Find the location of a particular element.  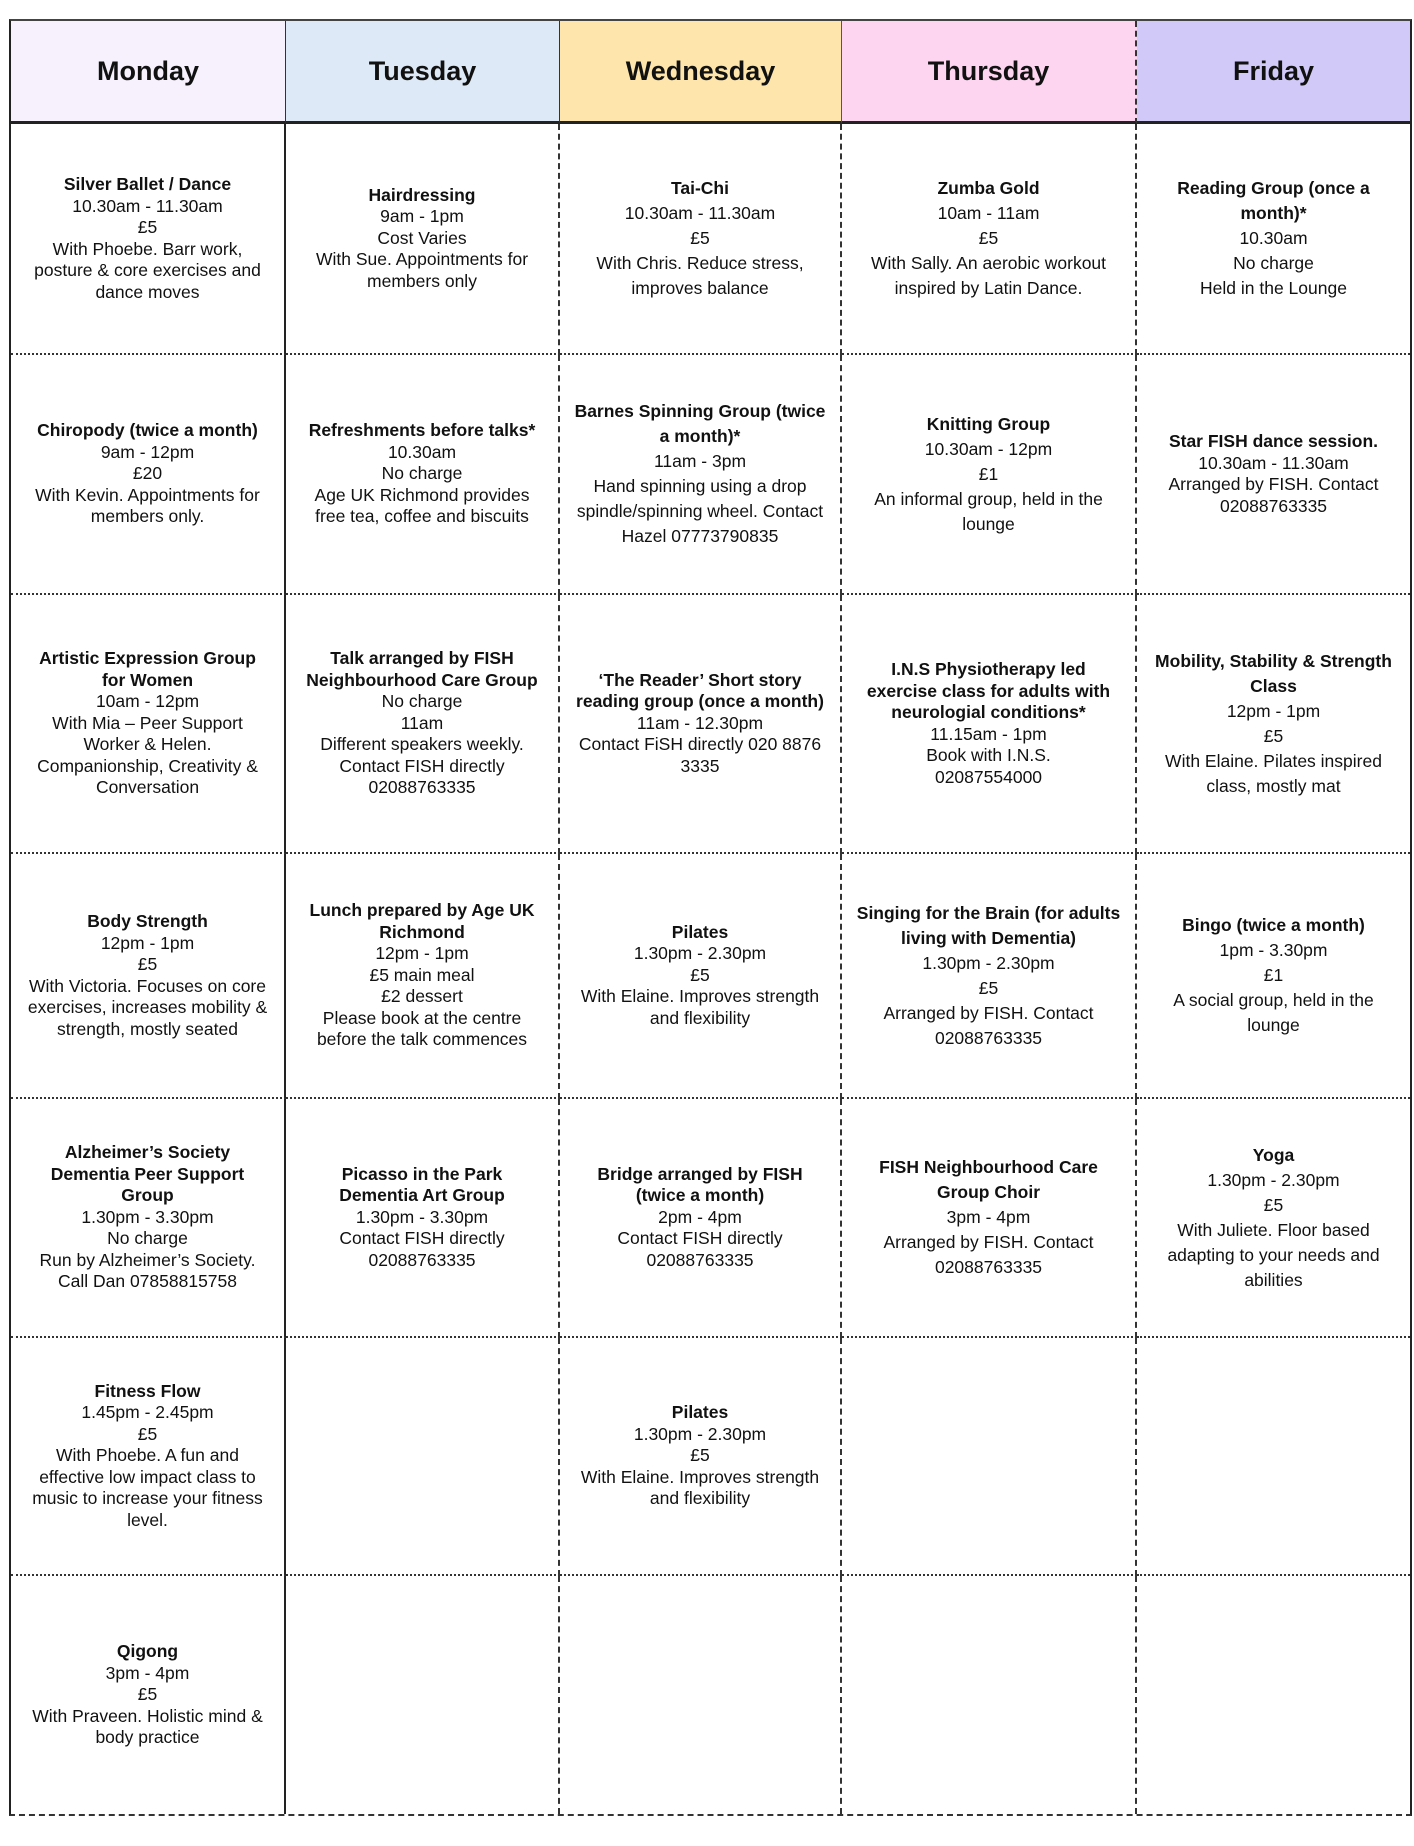

activity-detail: 3pm - 4pm is located at coordinates (988, 1217).